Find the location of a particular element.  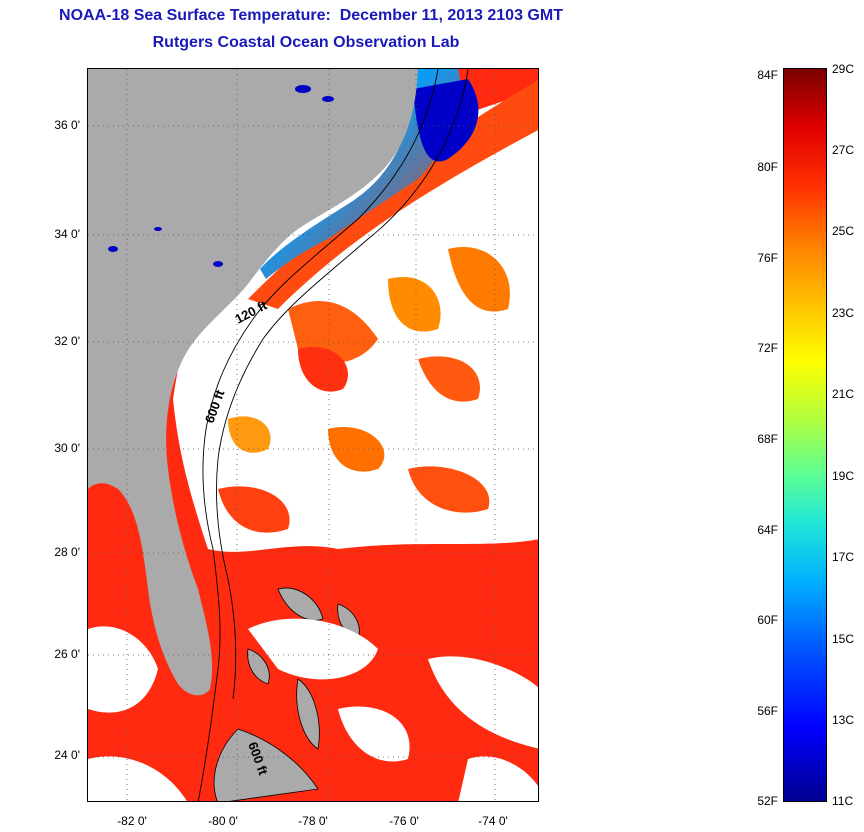

lon-label-82: -82 0' is located at coordinates (132, 821).